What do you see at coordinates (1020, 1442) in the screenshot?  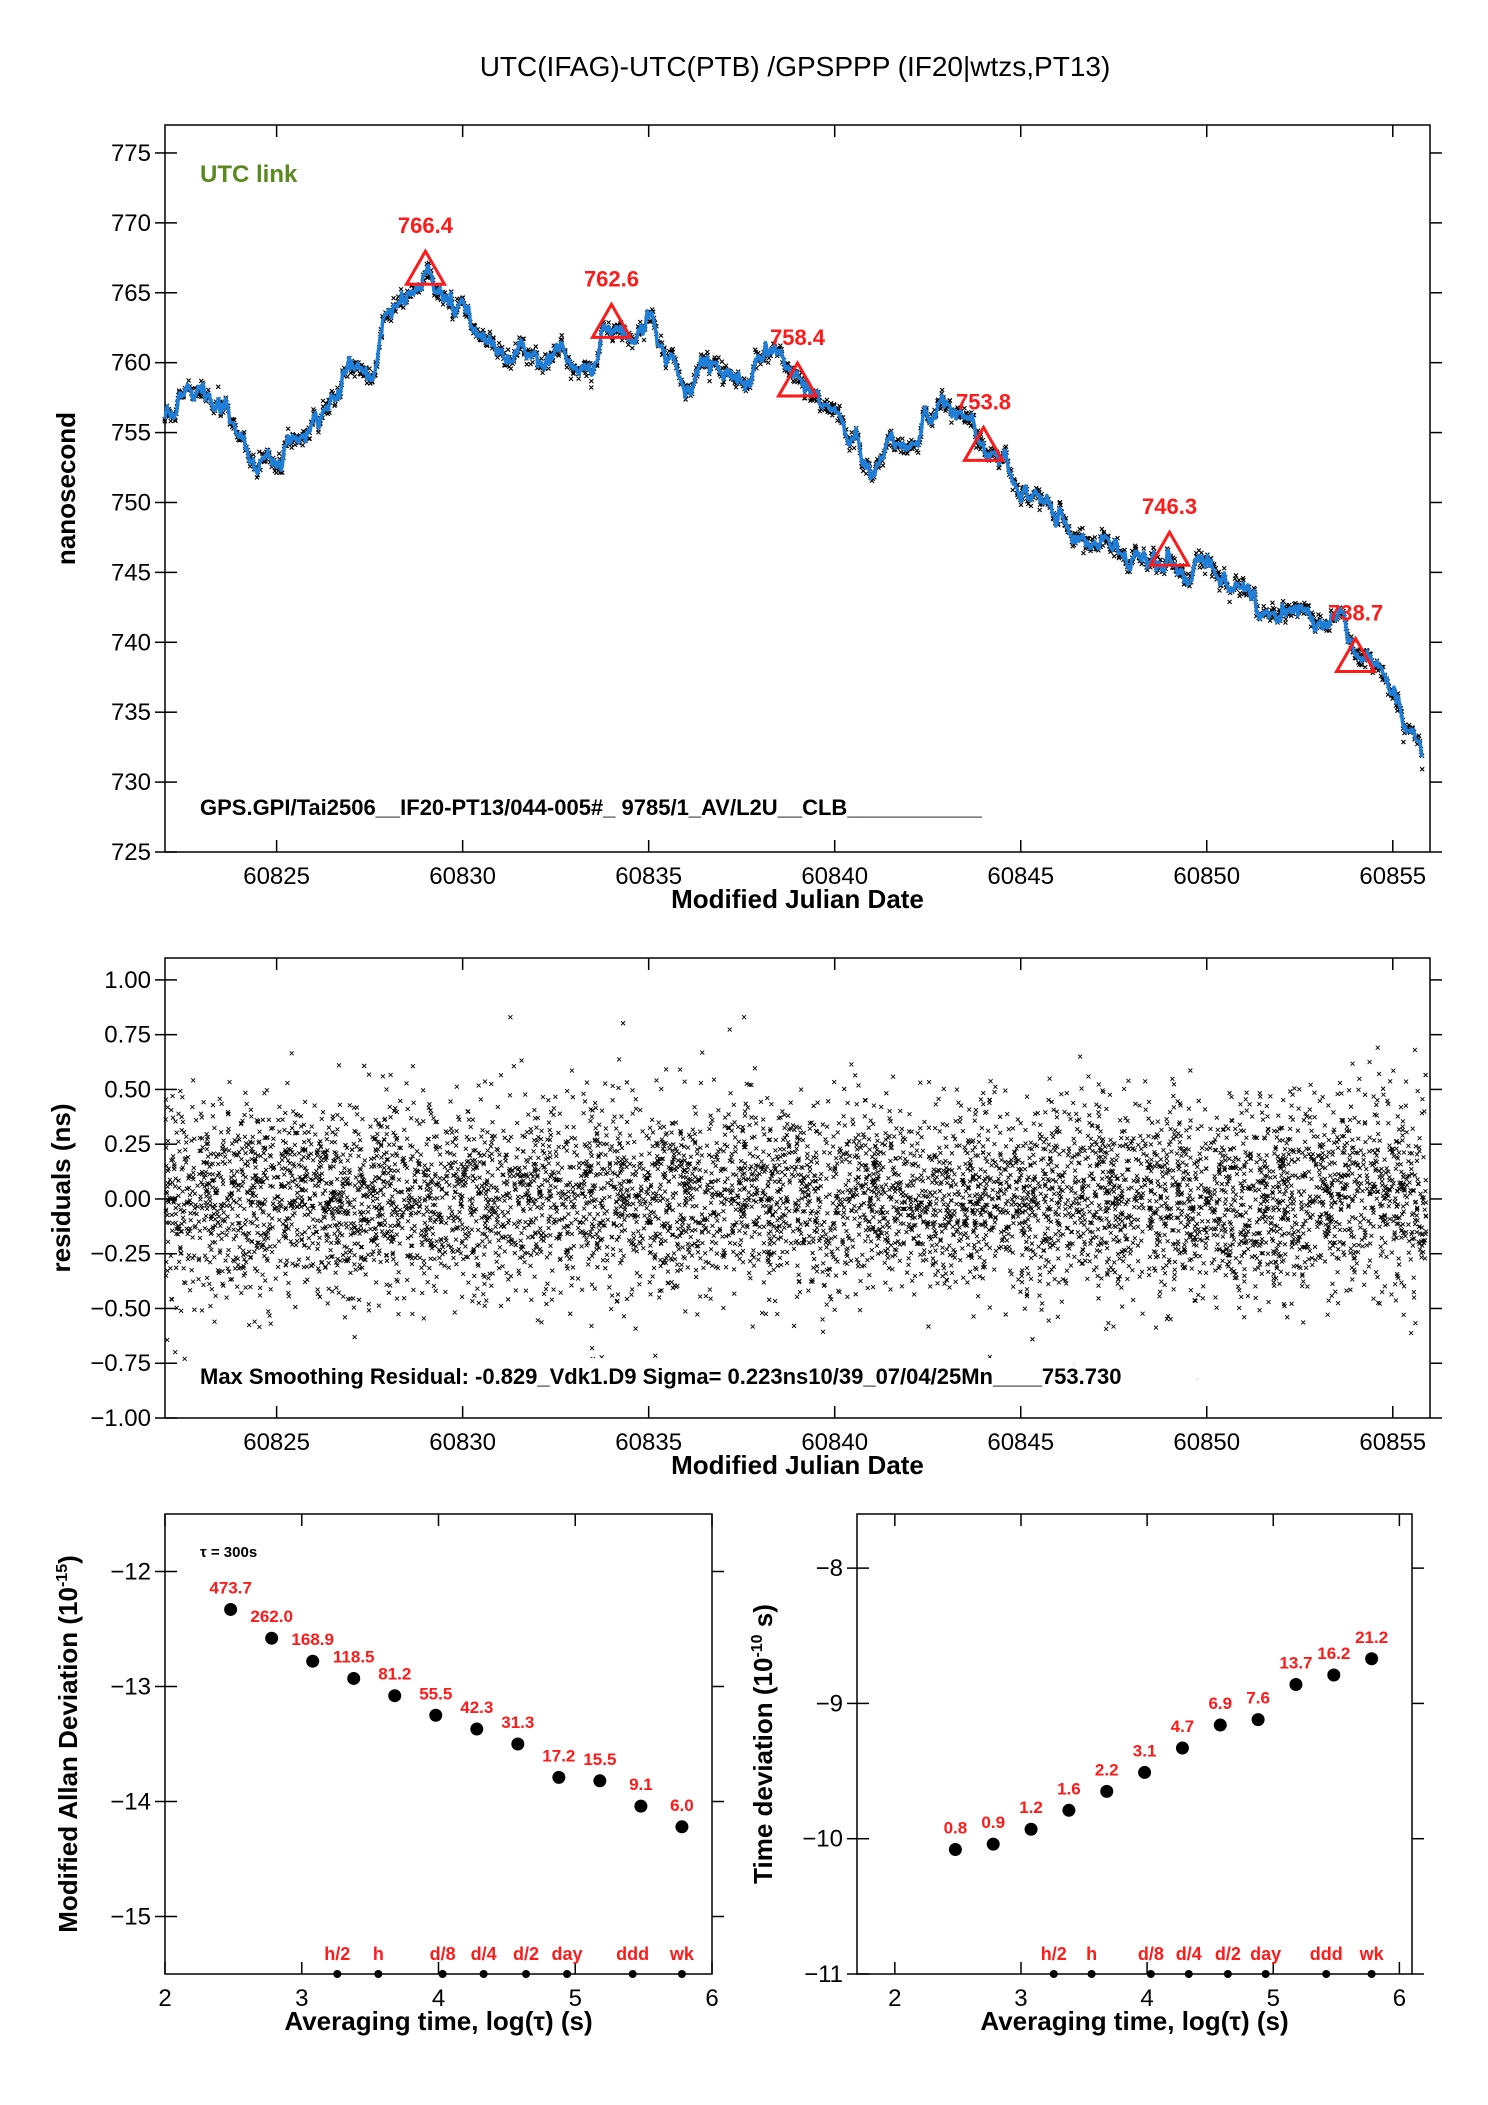 I see `x-tick-label: 60845` at bounding box center [1020, 1442].